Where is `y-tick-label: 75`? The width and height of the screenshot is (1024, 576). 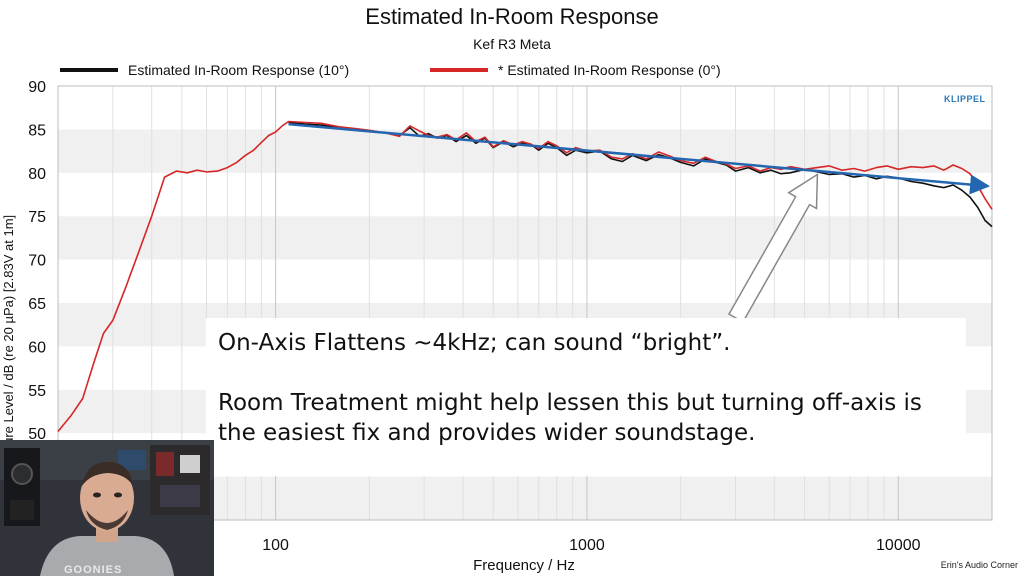 y-tick-label: 75 is located at coordinates (37, 217).